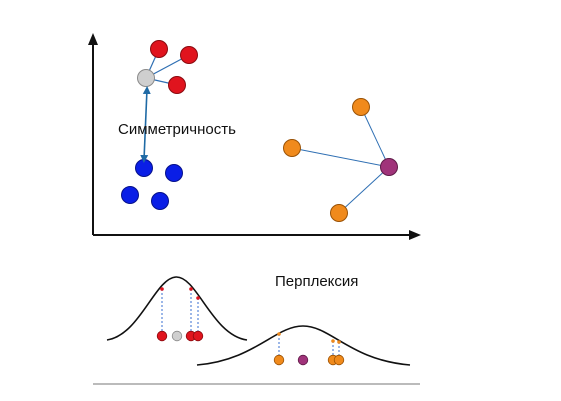  I want to click on orange-cluster, so click(326, 160).